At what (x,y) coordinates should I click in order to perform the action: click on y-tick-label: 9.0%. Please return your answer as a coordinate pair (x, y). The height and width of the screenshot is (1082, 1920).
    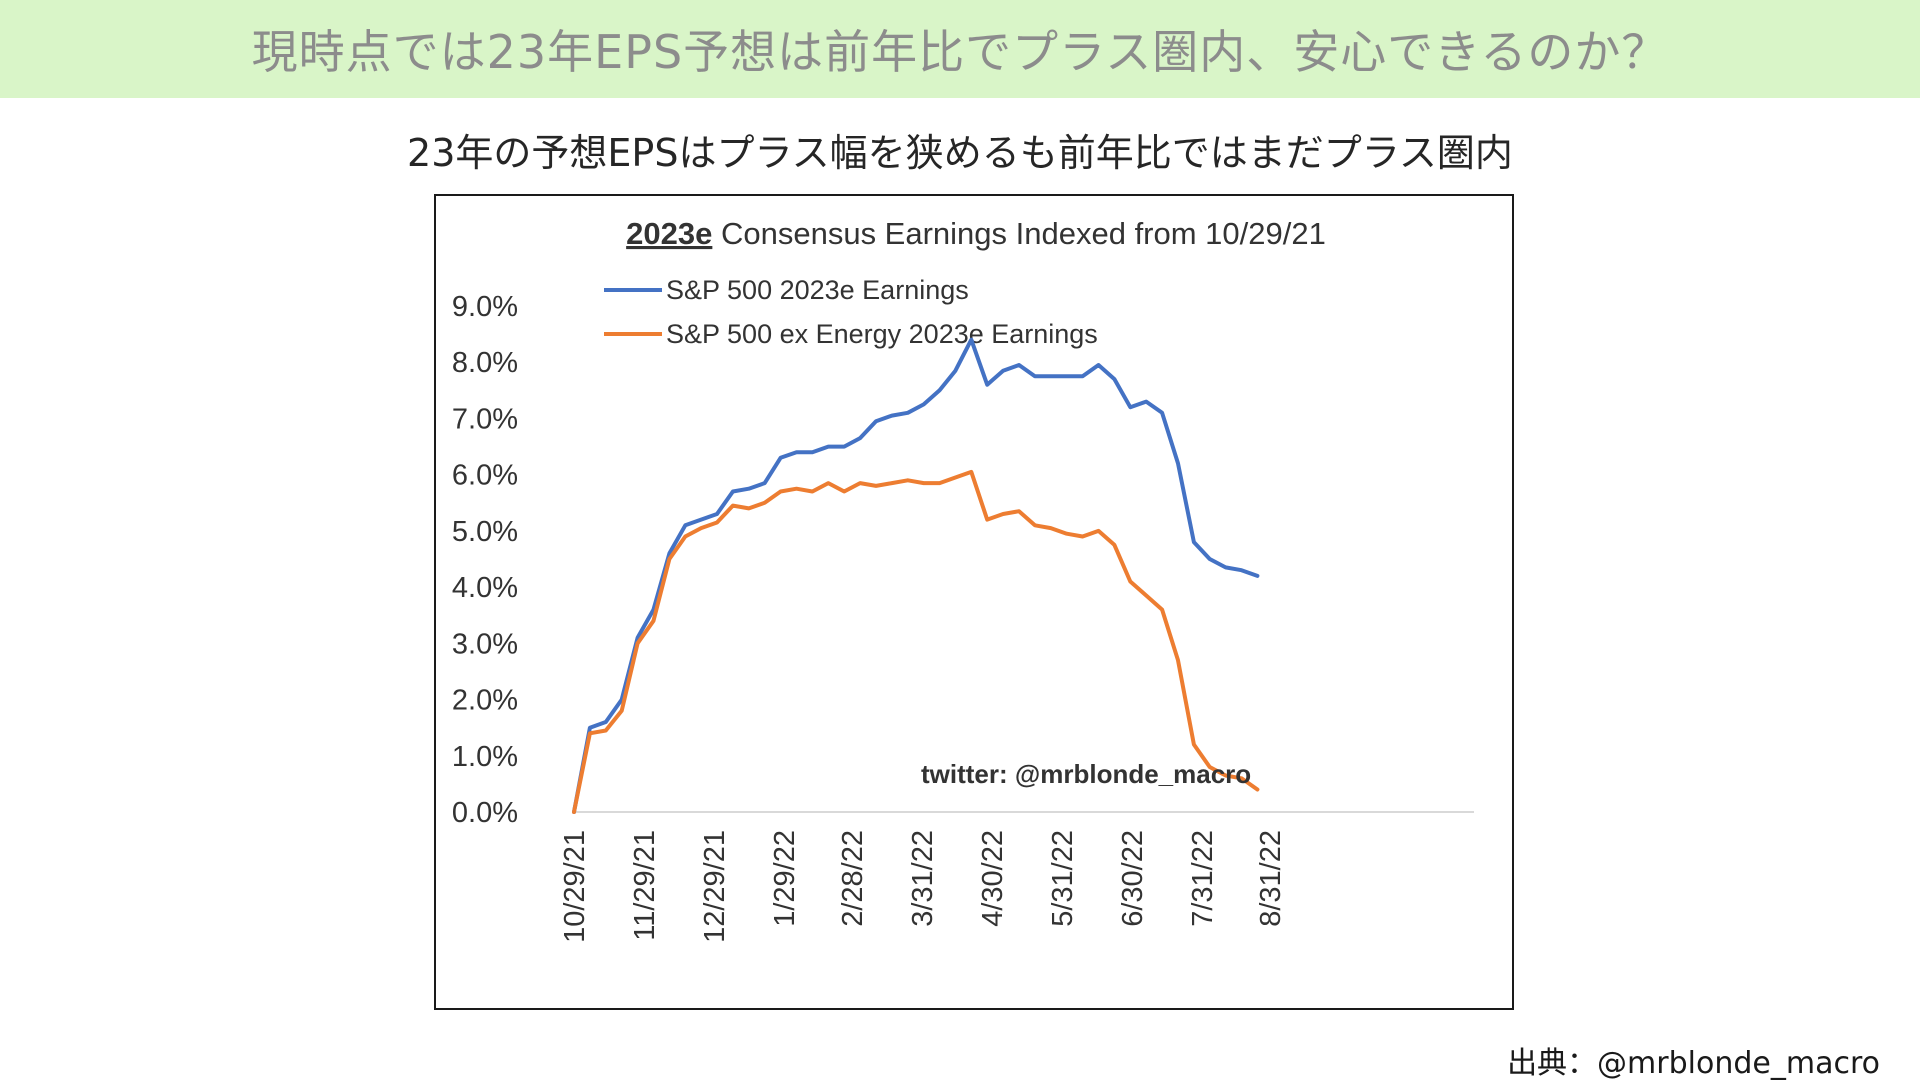
    Looking at the image, I should click on (485, 307).